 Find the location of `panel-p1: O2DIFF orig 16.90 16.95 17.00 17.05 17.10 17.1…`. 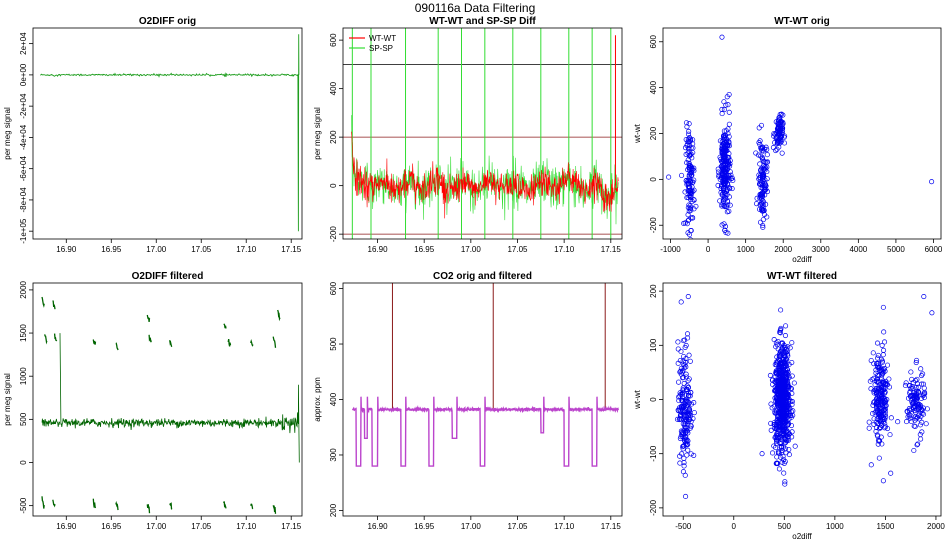

panel-p1: O2DIFF orig 16.90 16.95 17.00 17.05 17.10 17.1… is located at coordinates (153, 135).